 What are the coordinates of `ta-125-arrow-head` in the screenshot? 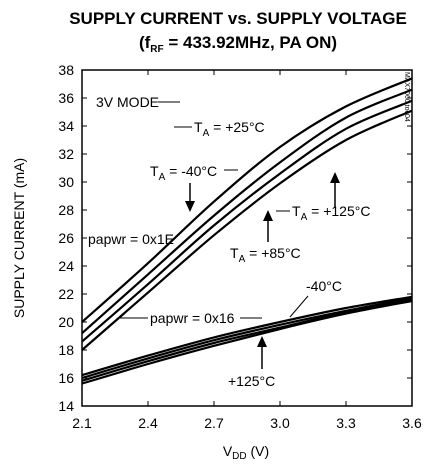 It's located at (335, 177).